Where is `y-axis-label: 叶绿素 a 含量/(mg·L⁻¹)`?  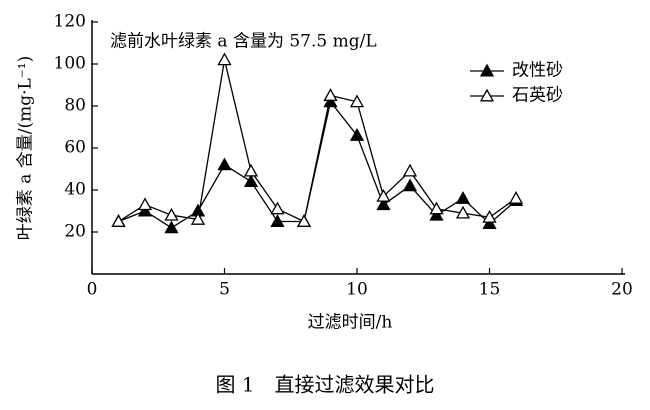
y-axis-label: 叶绿素 a 含量/(mg·L⁻¹) is located at coordinates (26, 148).